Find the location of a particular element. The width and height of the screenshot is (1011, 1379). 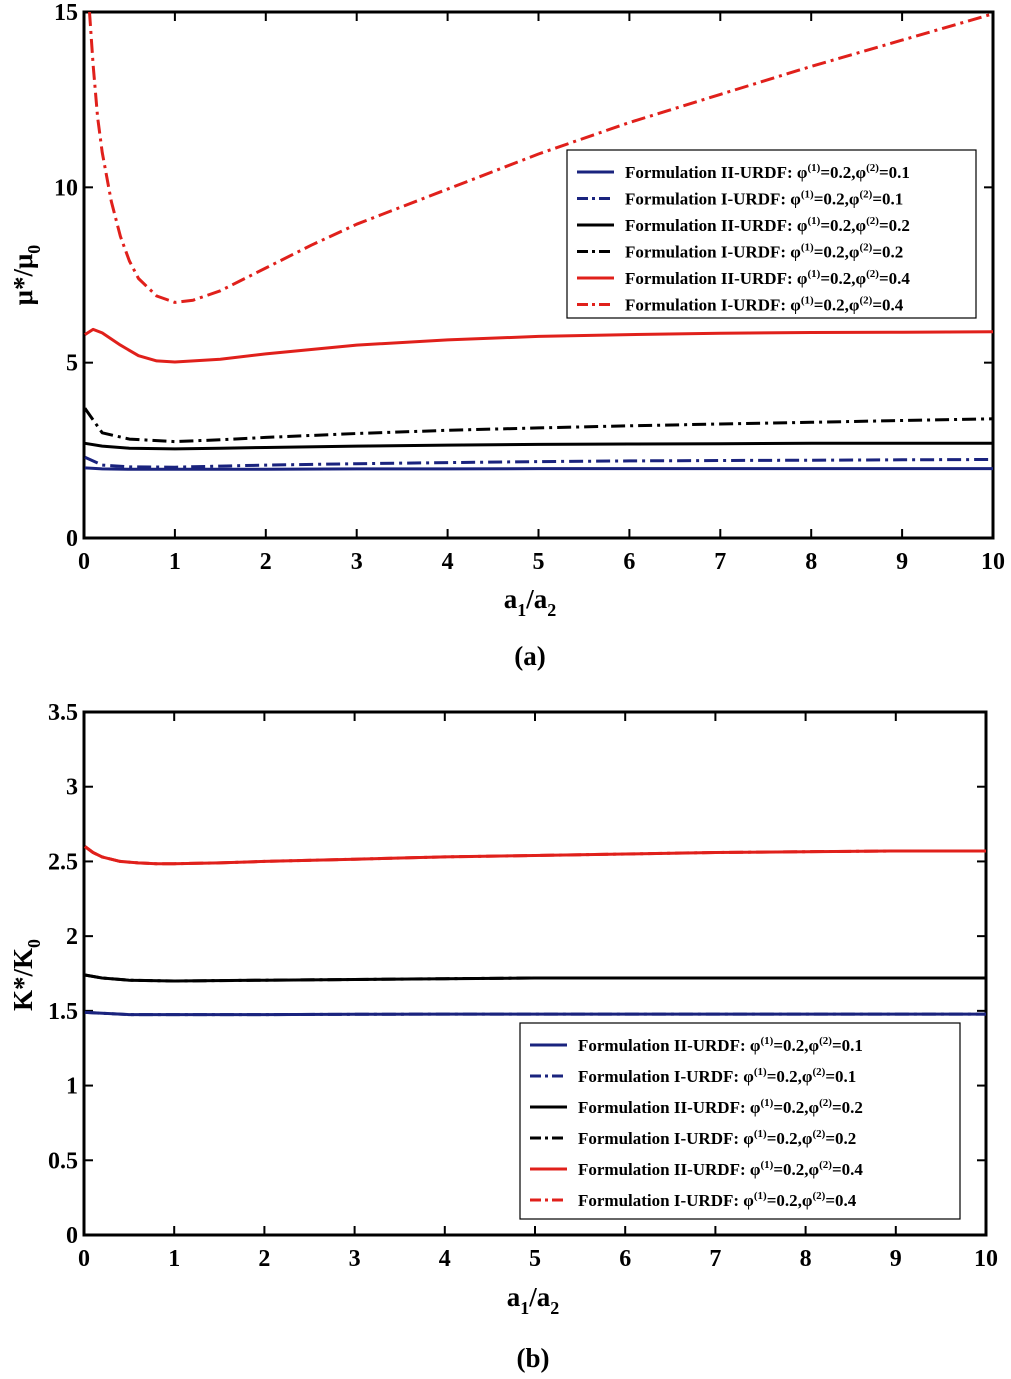

y-axis-label: μ*/μ0 is located at coordinates (26, 275).